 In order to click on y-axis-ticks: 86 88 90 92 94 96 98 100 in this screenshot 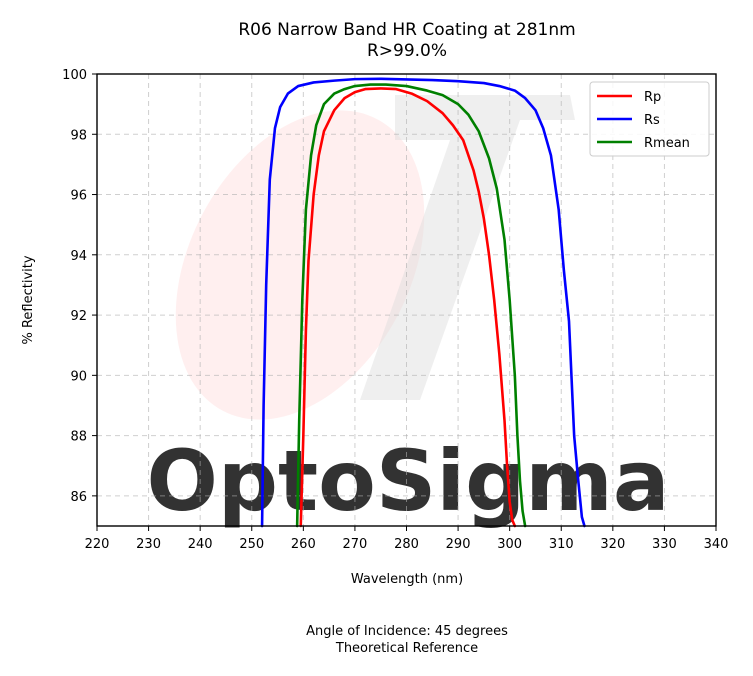, I will do `click(79, 286)`.